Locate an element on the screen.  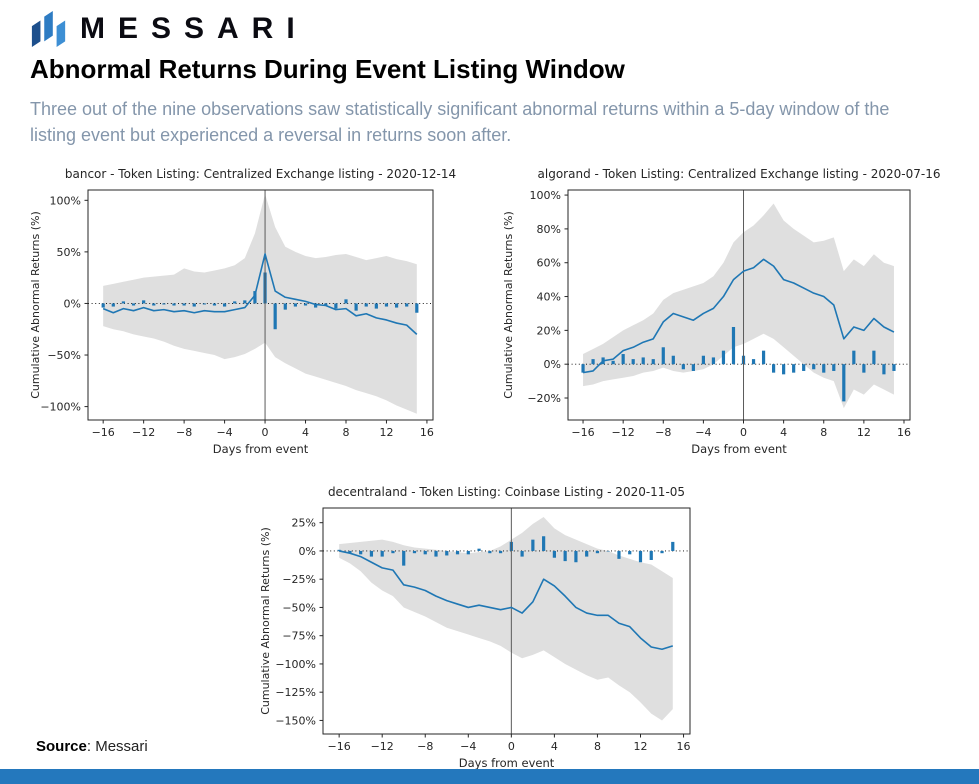
messari-logo: MESSARI is located at coordinates (169, 29).